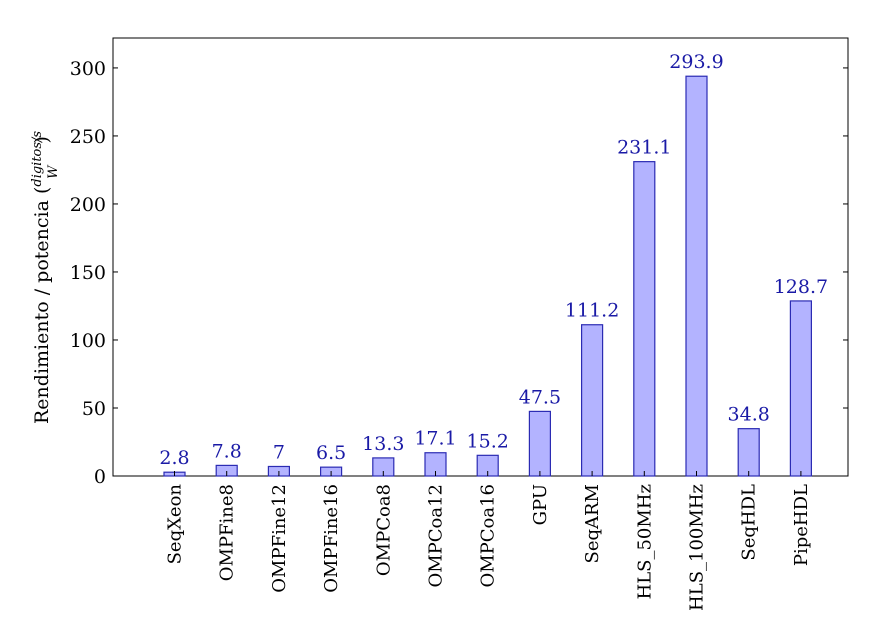 The height and width of the screenshot is (639, 876). Describe the element at coordinates (592, 524) in the screenshot. I see `x-tick-label: SeqARM` at that location.